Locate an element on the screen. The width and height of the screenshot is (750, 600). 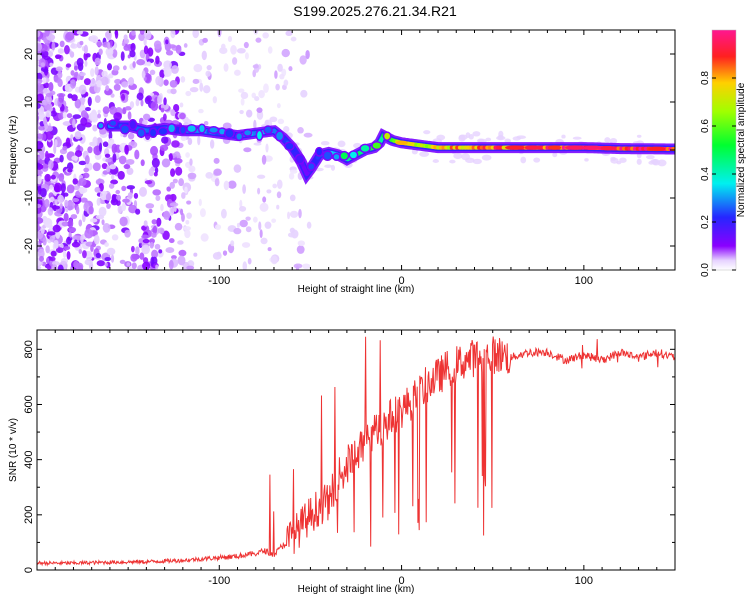
spectrogram-x-tick-label: 0 is located at coordinates (402, 281).